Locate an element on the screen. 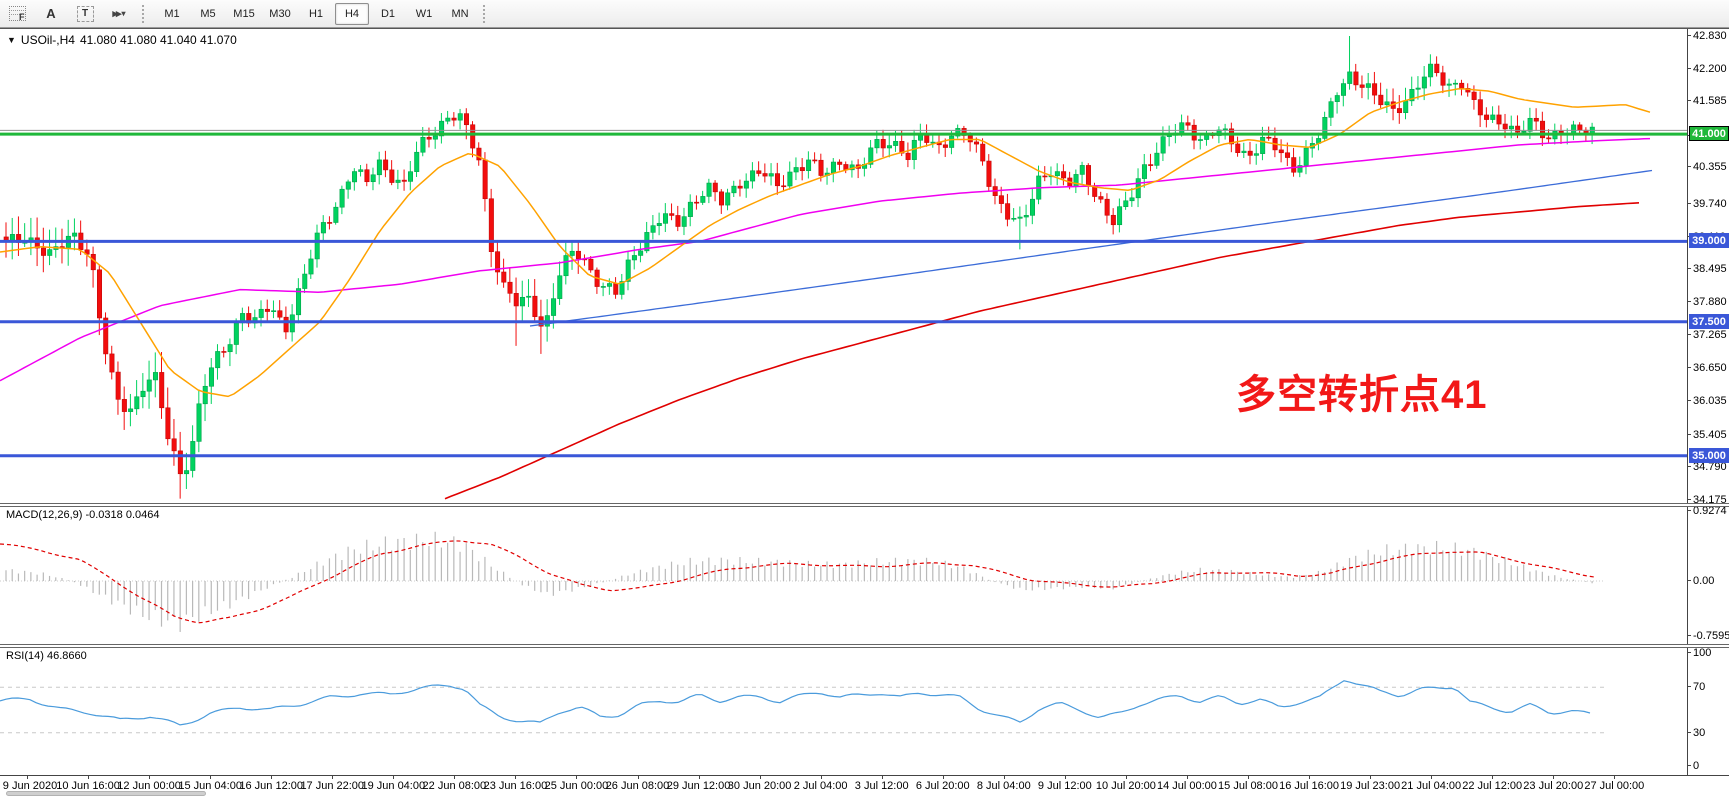 This screenshot has height=797, width=1729. symbol-period-title: USOil-,H4 is located at coordinates (47, 40).